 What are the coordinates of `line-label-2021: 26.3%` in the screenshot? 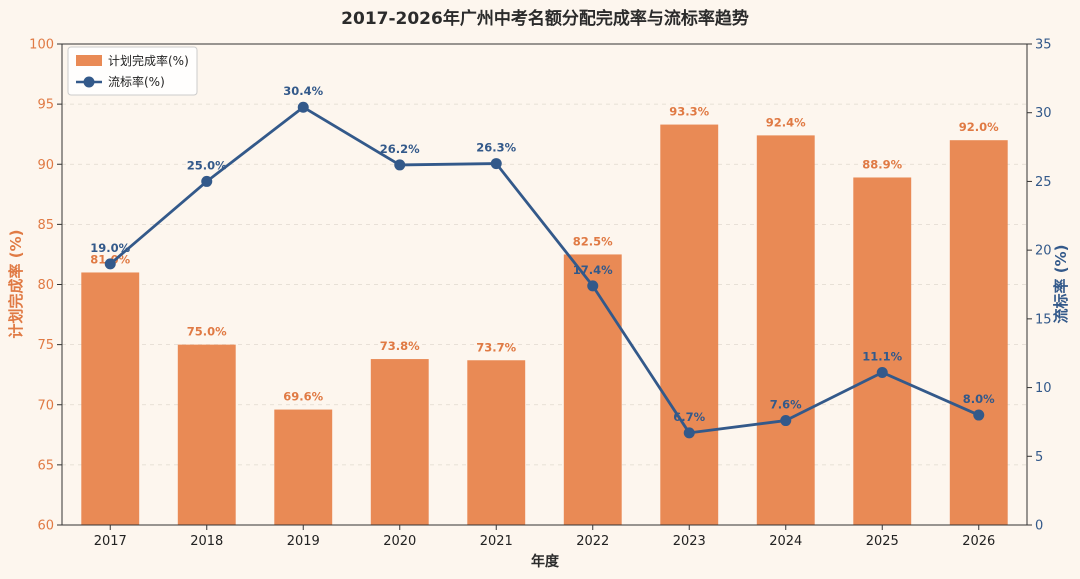 It's located at (496, 148).